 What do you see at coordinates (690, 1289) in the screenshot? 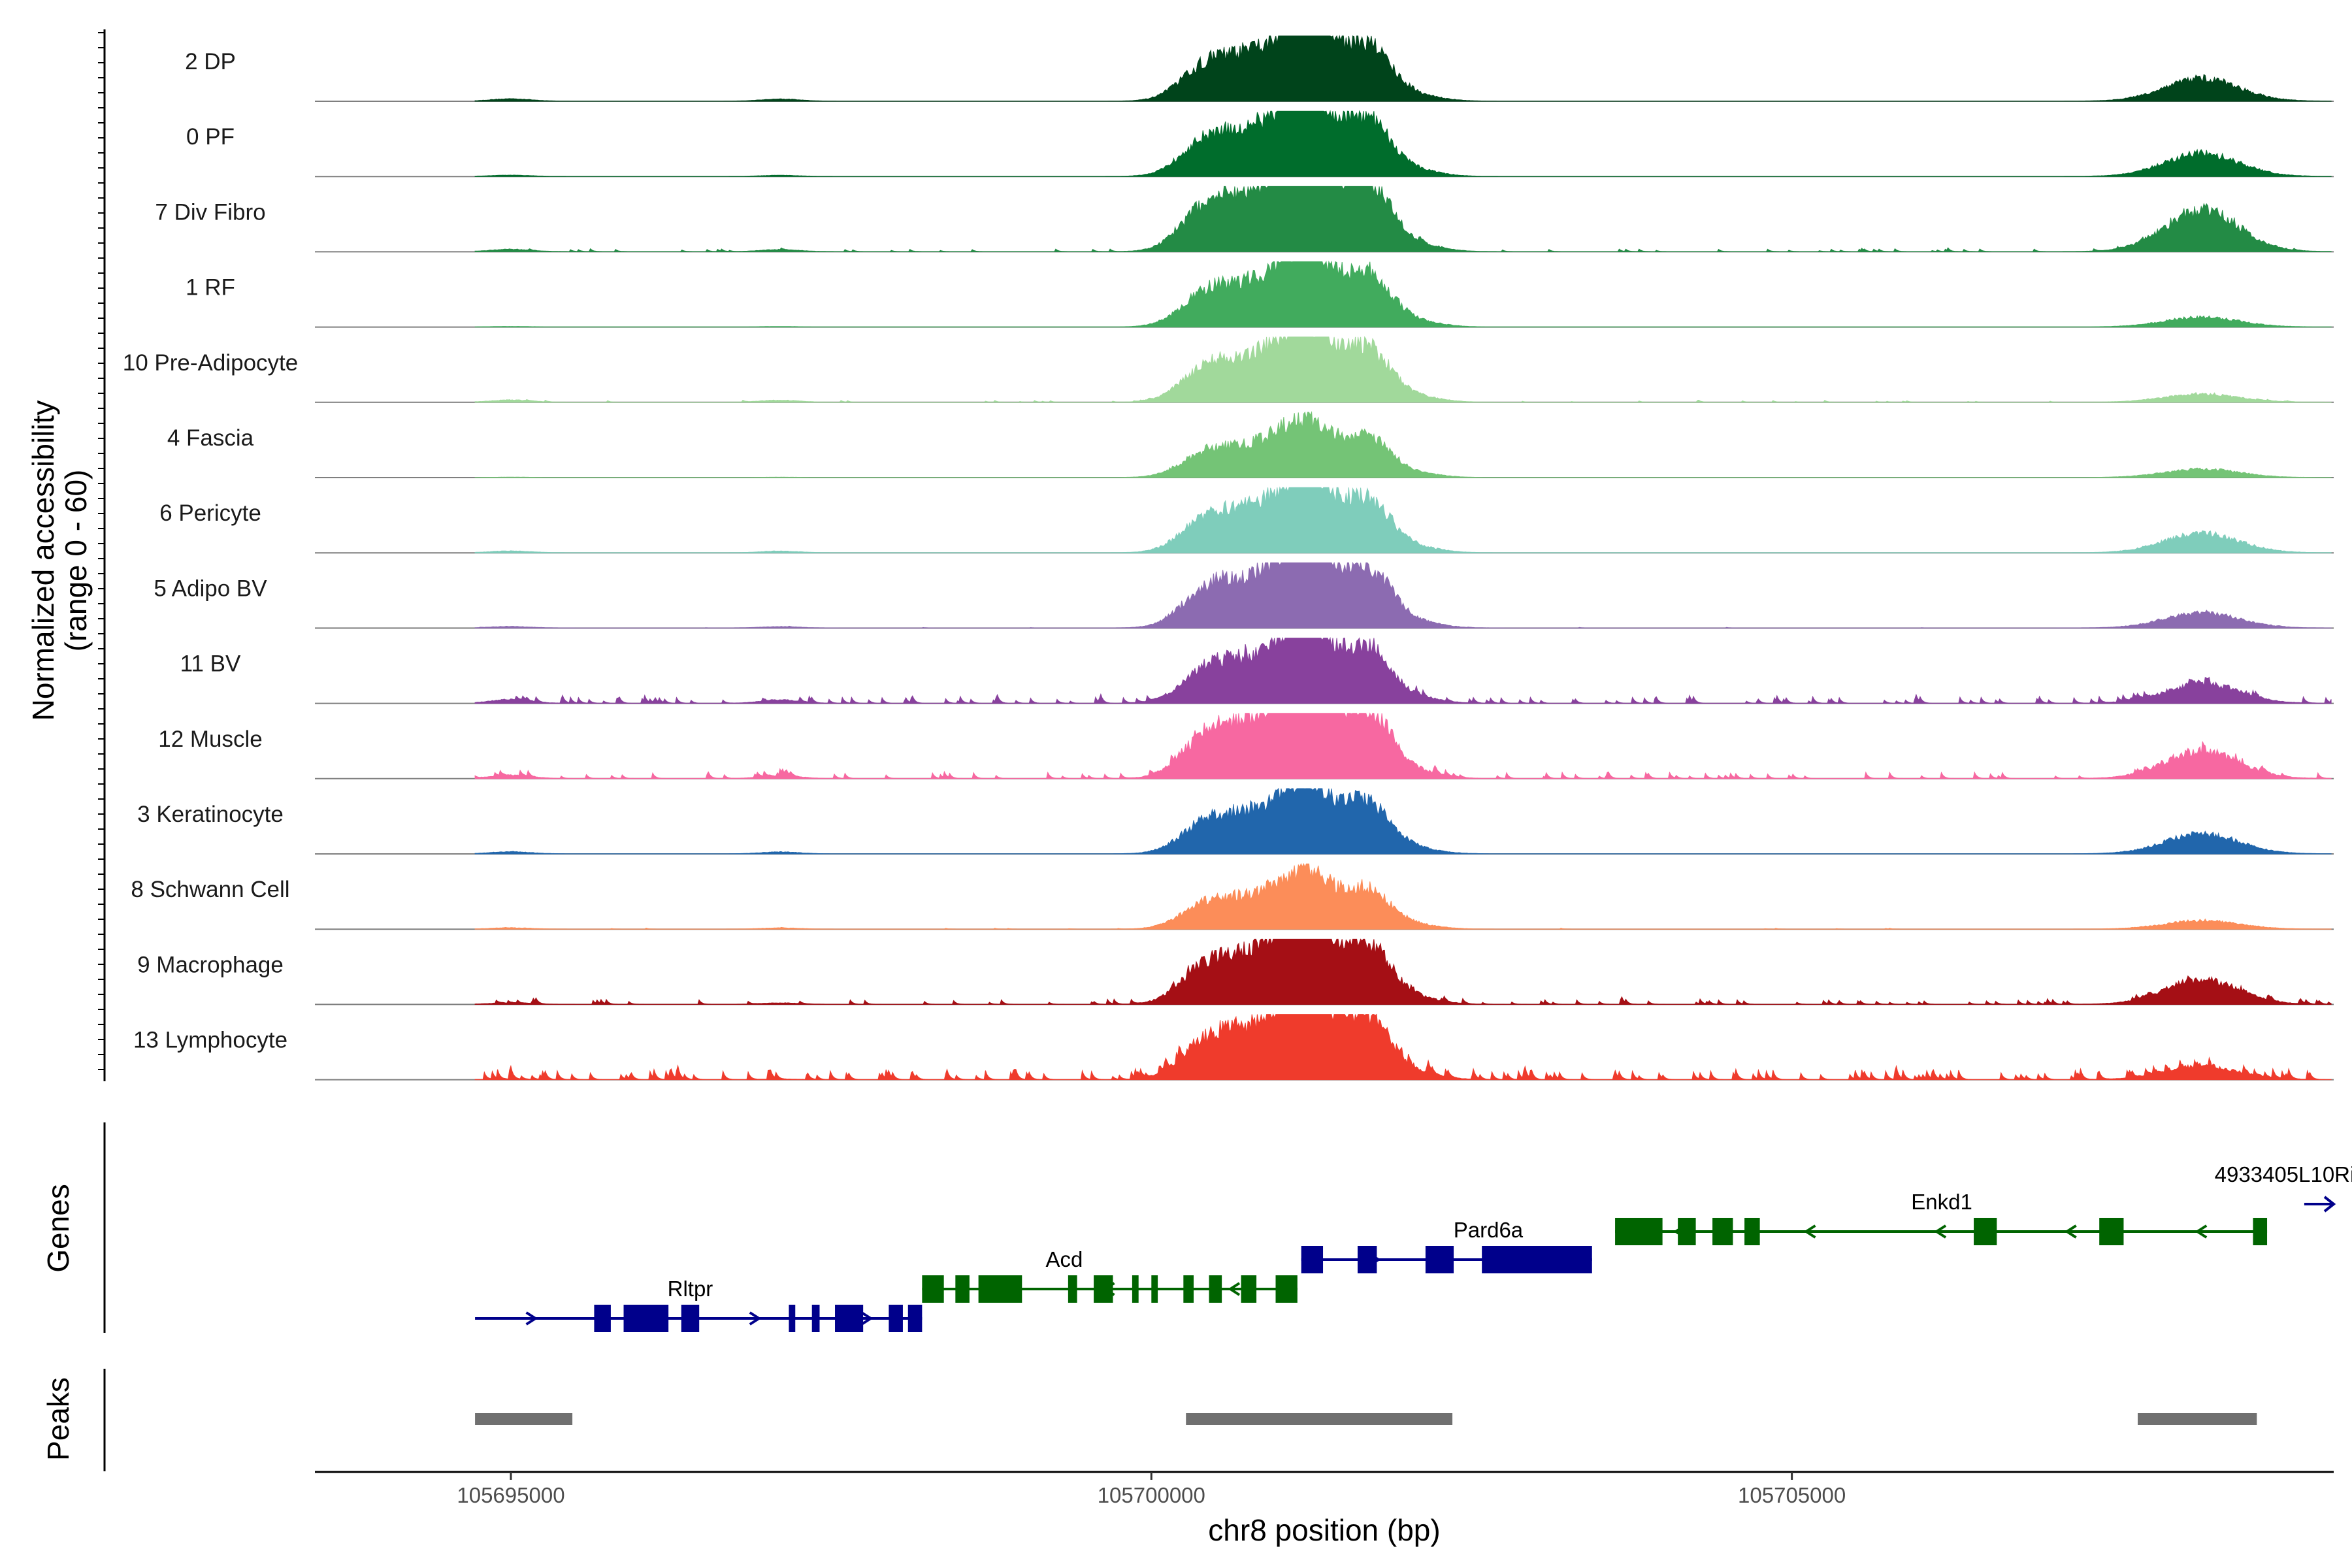
I see `gene-label: Rltpr` at bounding box center [690, 1289].